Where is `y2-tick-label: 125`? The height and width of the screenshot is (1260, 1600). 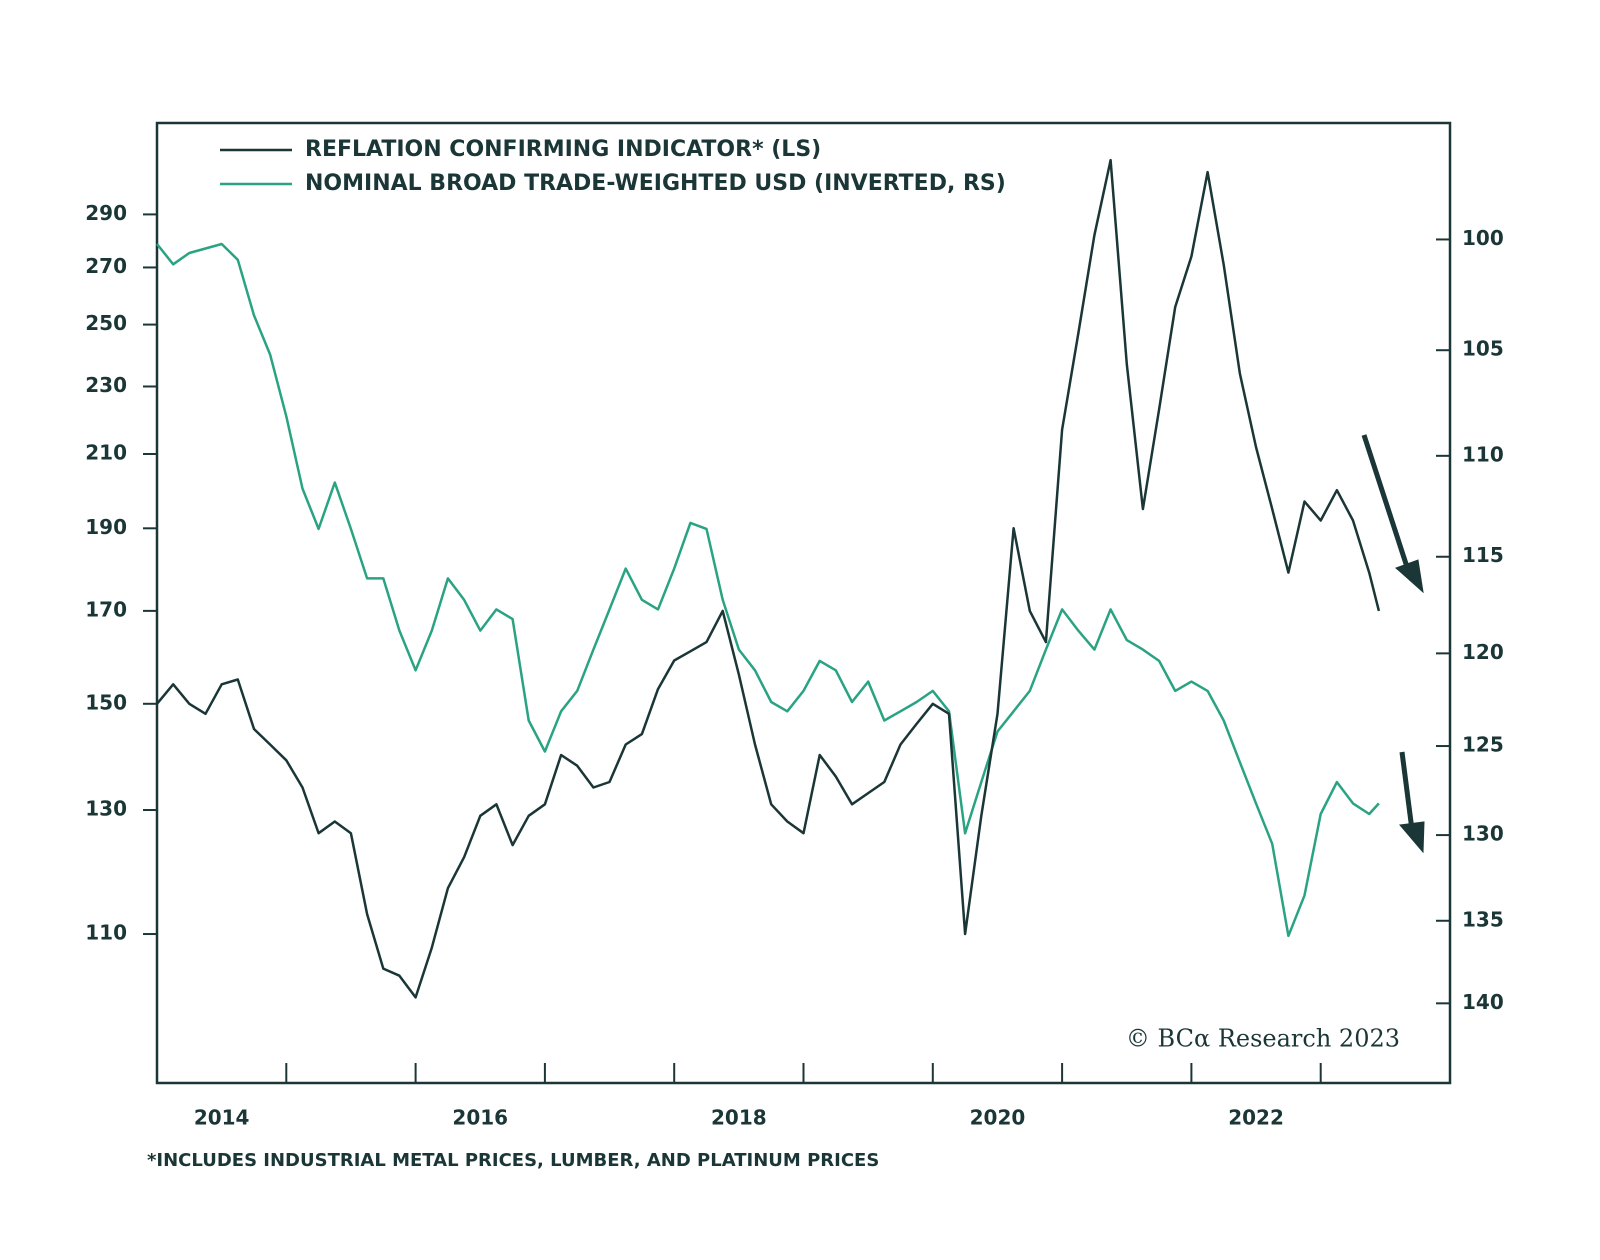
y2-tick-label: 125 is located at coordinates (1483, 745).